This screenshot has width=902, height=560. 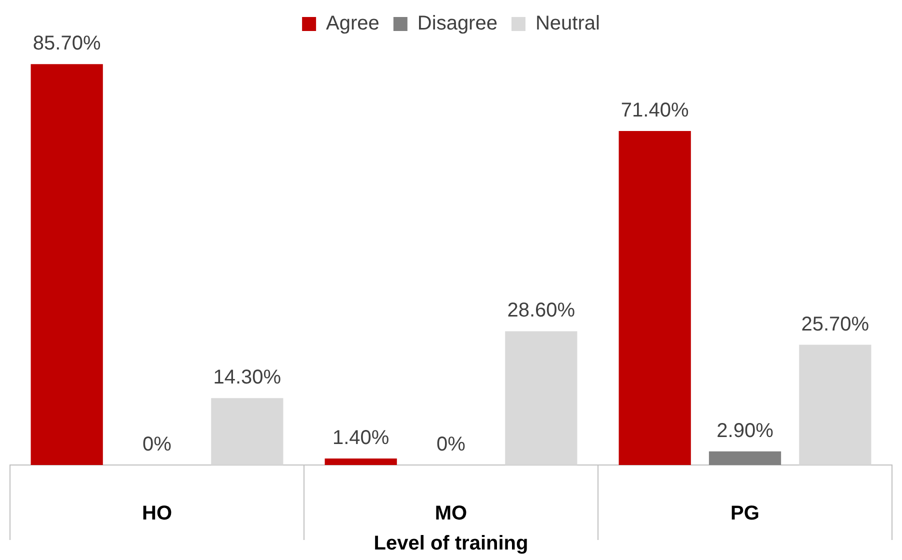 I want to click on data-label: 71.40%, so click(x=654, y=111).